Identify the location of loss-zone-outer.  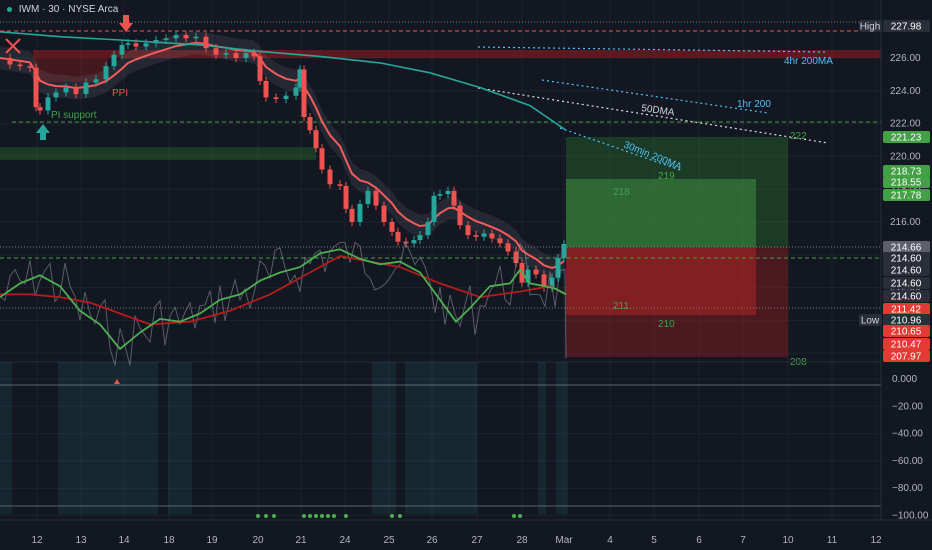
(677, 302).